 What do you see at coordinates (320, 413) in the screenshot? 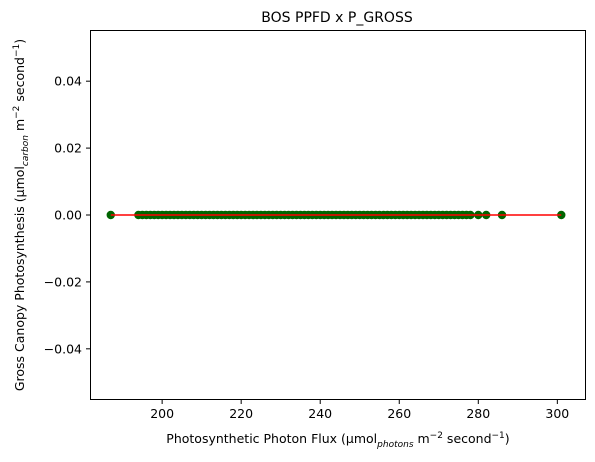
I see `x-tick-label: 240` at bounding box center [320, 413].